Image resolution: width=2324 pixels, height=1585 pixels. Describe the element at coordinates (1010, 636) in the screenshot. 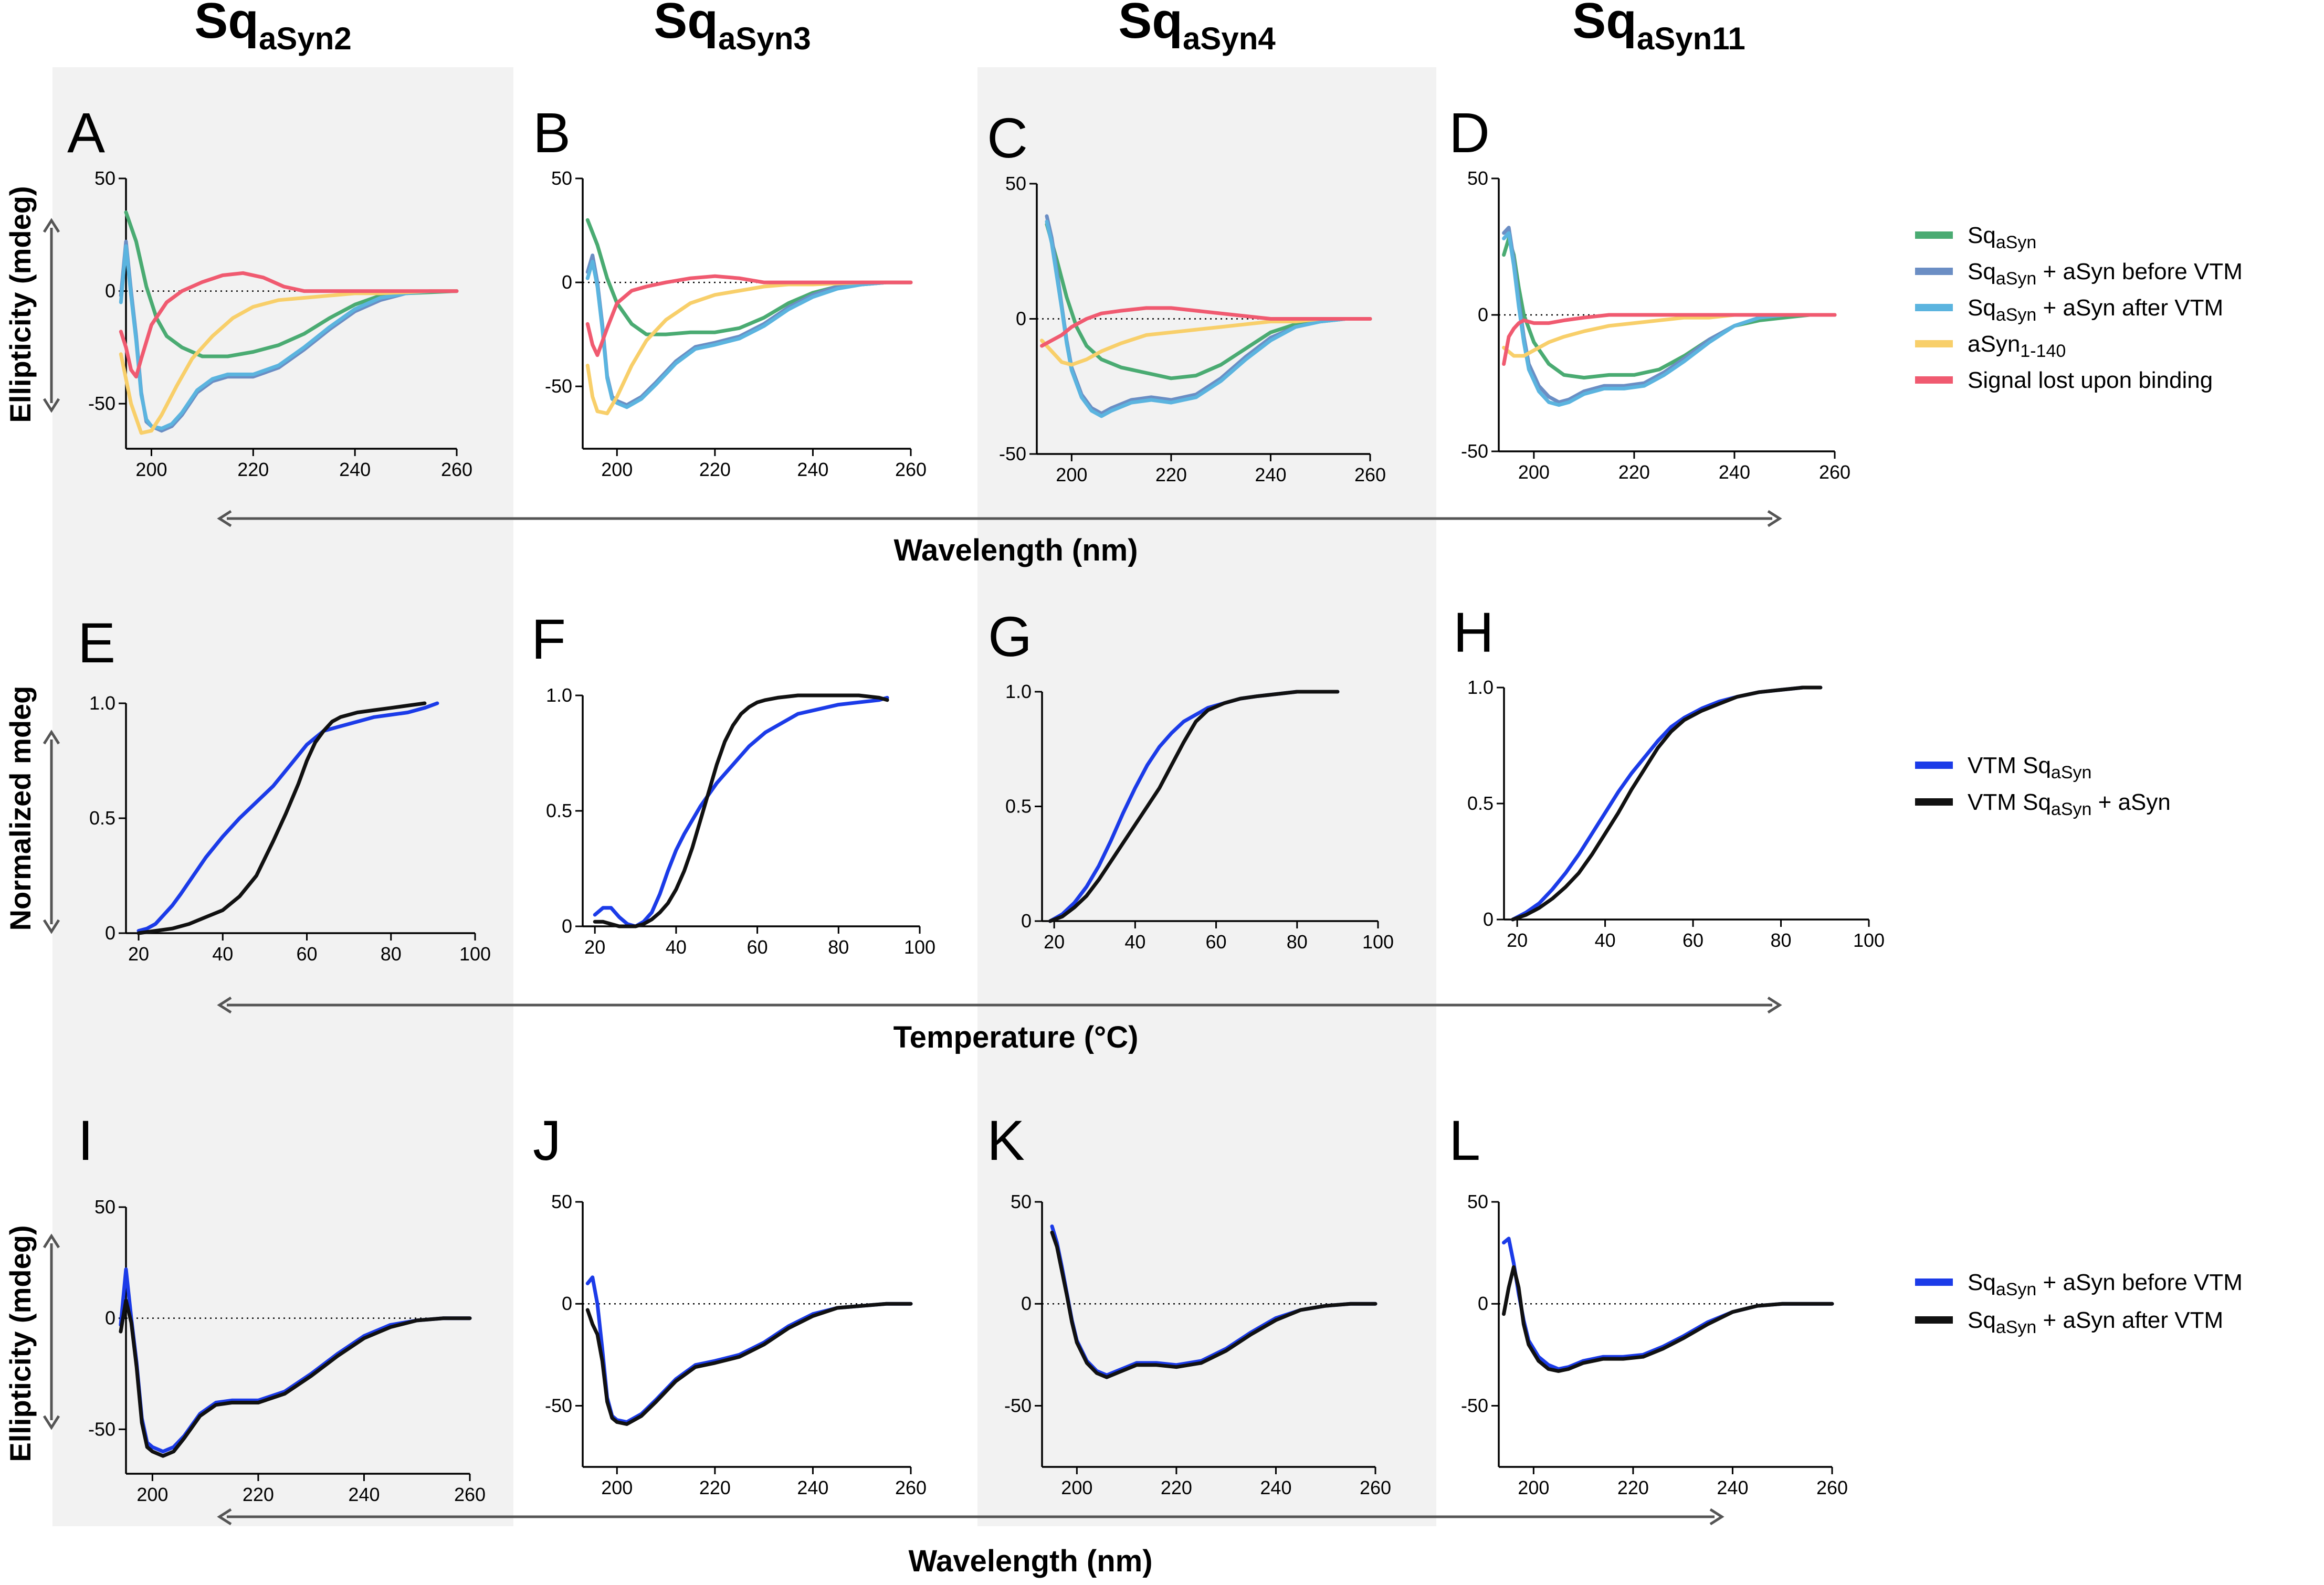

I see `panel-label: G` at that location.